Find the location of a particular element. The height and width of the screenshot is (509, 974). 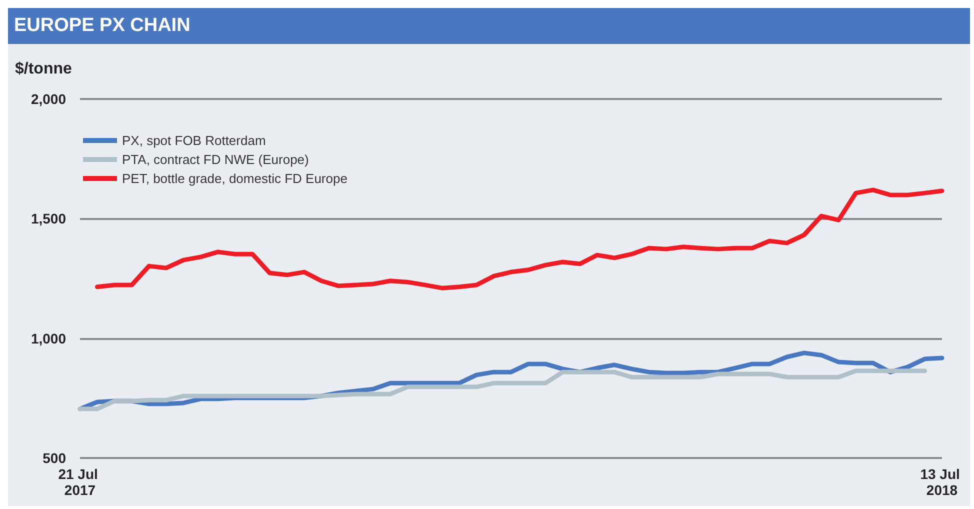

legend-label: PTA, contract FD NWE (Europe) is located at coordinates (215, 159).